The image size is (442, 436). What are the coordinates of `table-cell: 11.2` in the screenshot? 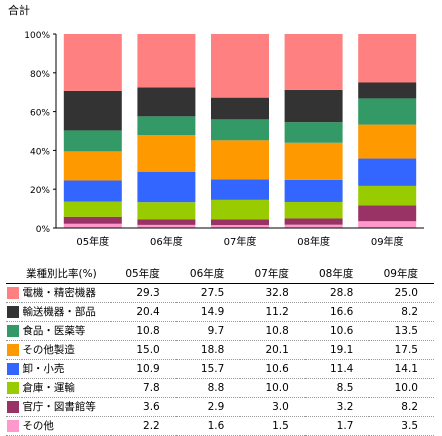 It's located at (277, 312).